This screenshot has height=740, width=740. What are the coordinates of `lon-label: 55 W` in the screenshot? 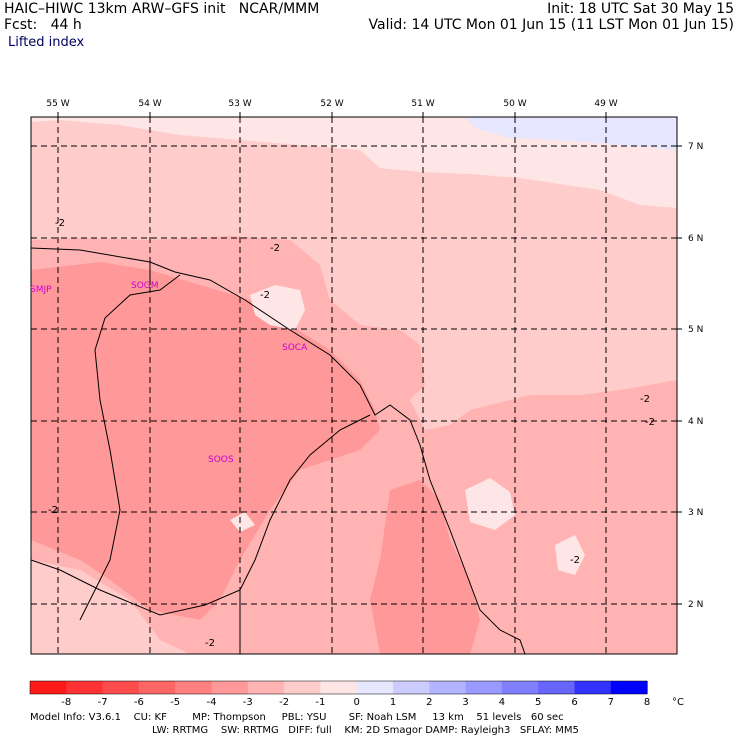 It's located at (57, 104).